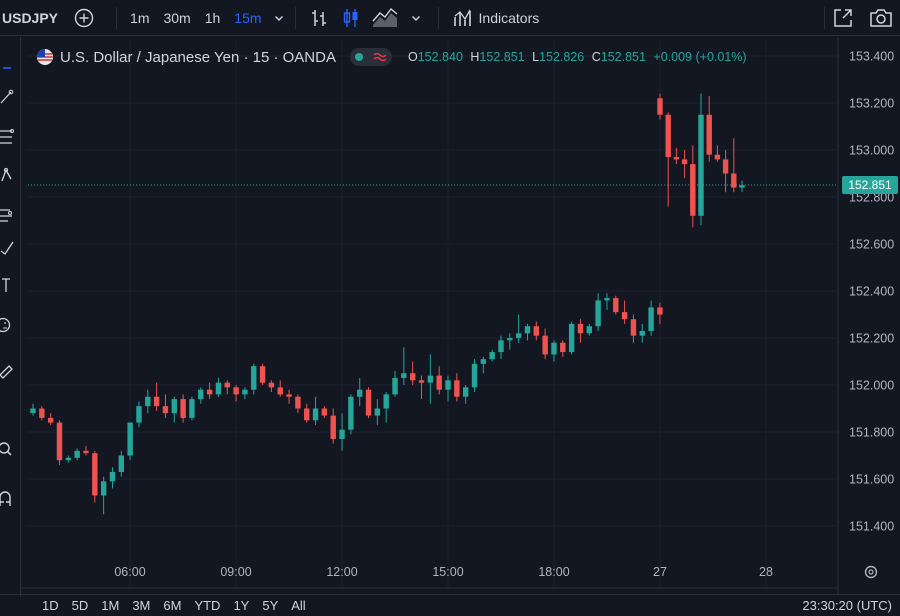 Image resolution: width=900 pixels, height=616 pixels. I want to click on range-1y: 1Y, so click(241, 605).